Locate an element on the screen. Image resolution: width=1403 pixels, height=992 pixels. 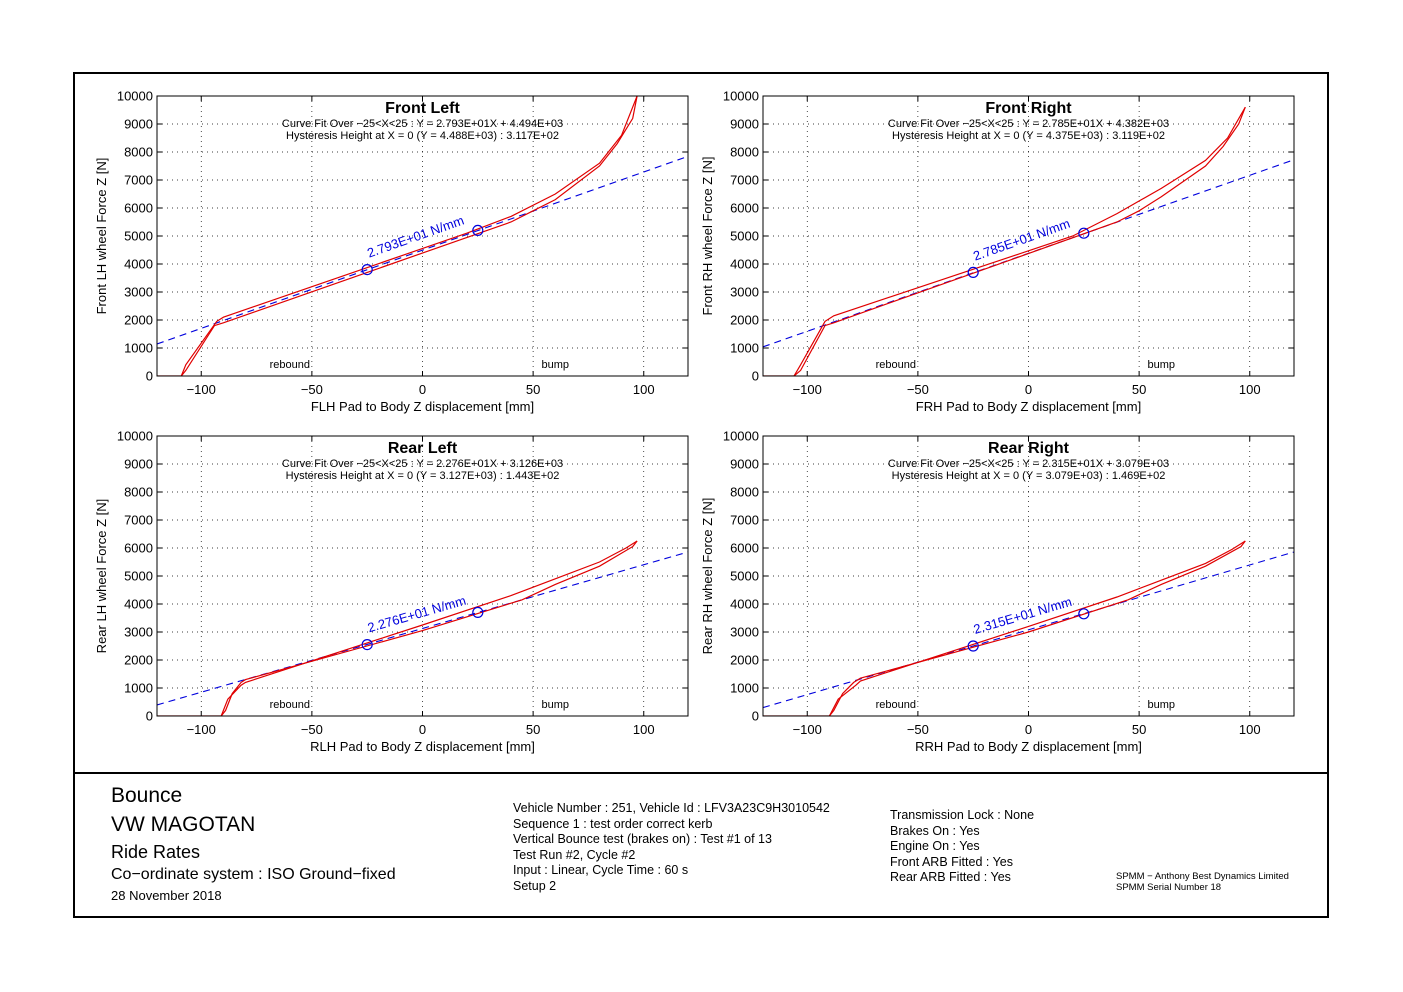
setting-line: Engine On : Yes is located at coordinates (935, 846).